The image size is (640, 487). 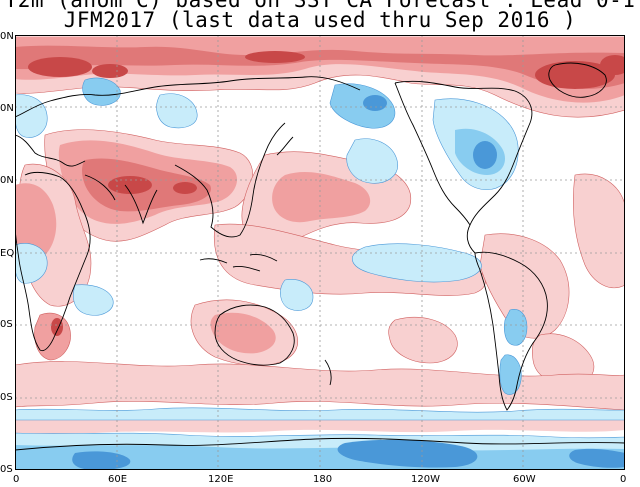 What do you see at coordinates (7, 180) in the screenshot?
I see `lat-label-20n: 0N` at bounding box center [7, 180].